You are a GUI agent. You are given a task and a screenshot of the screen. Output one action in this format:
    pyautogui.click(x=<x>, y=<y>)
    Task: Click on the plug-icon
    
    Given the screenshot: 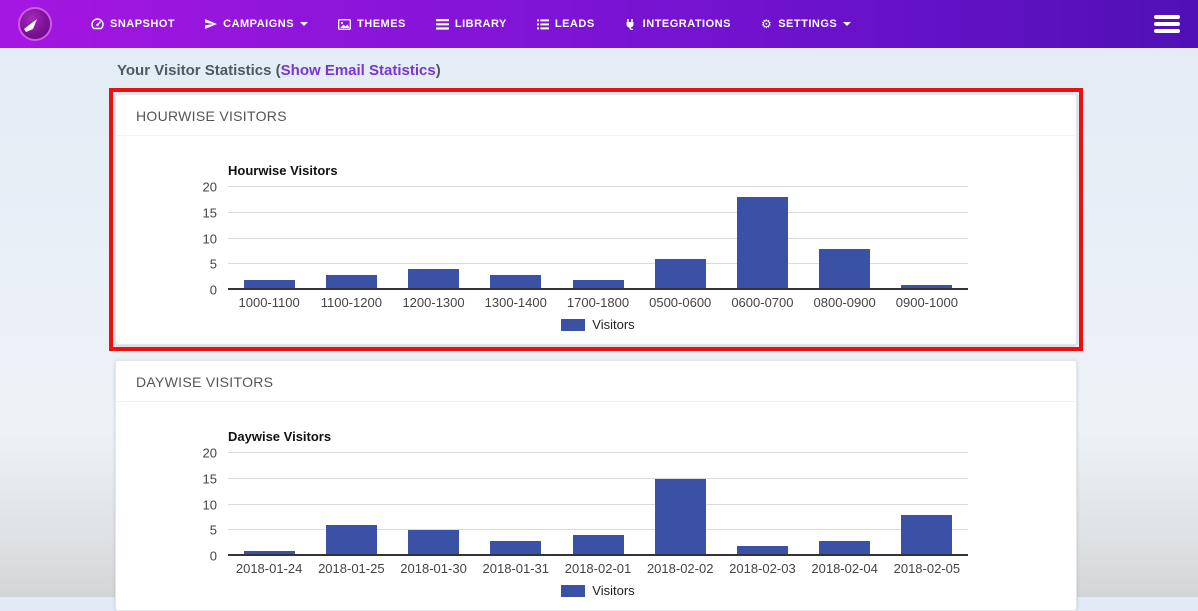 What is the action you would take?
    pyautogui.click(x=631, y=24)
    